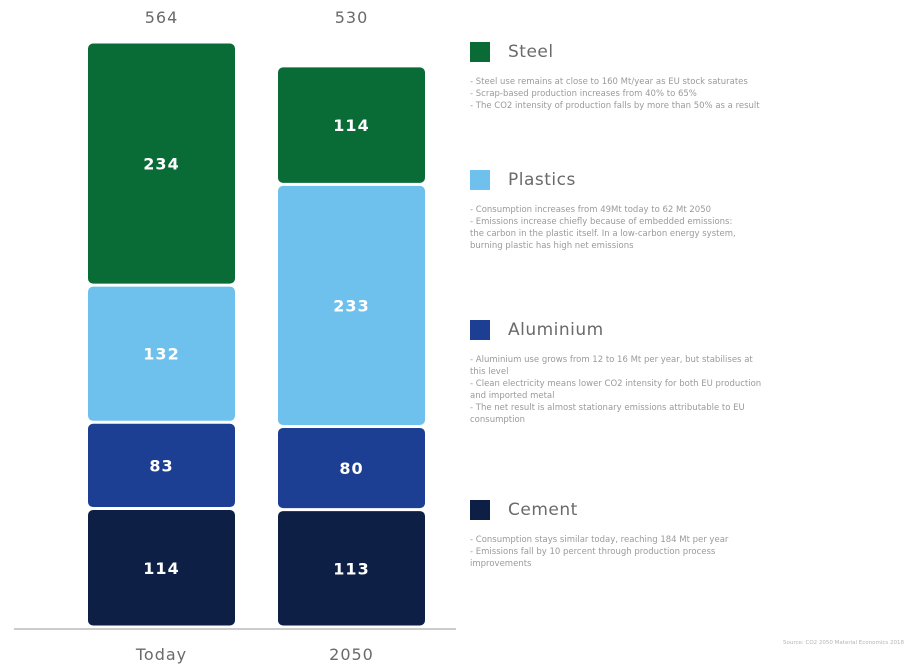  I want to click on total-label-2050: 530, so click(352, 17).